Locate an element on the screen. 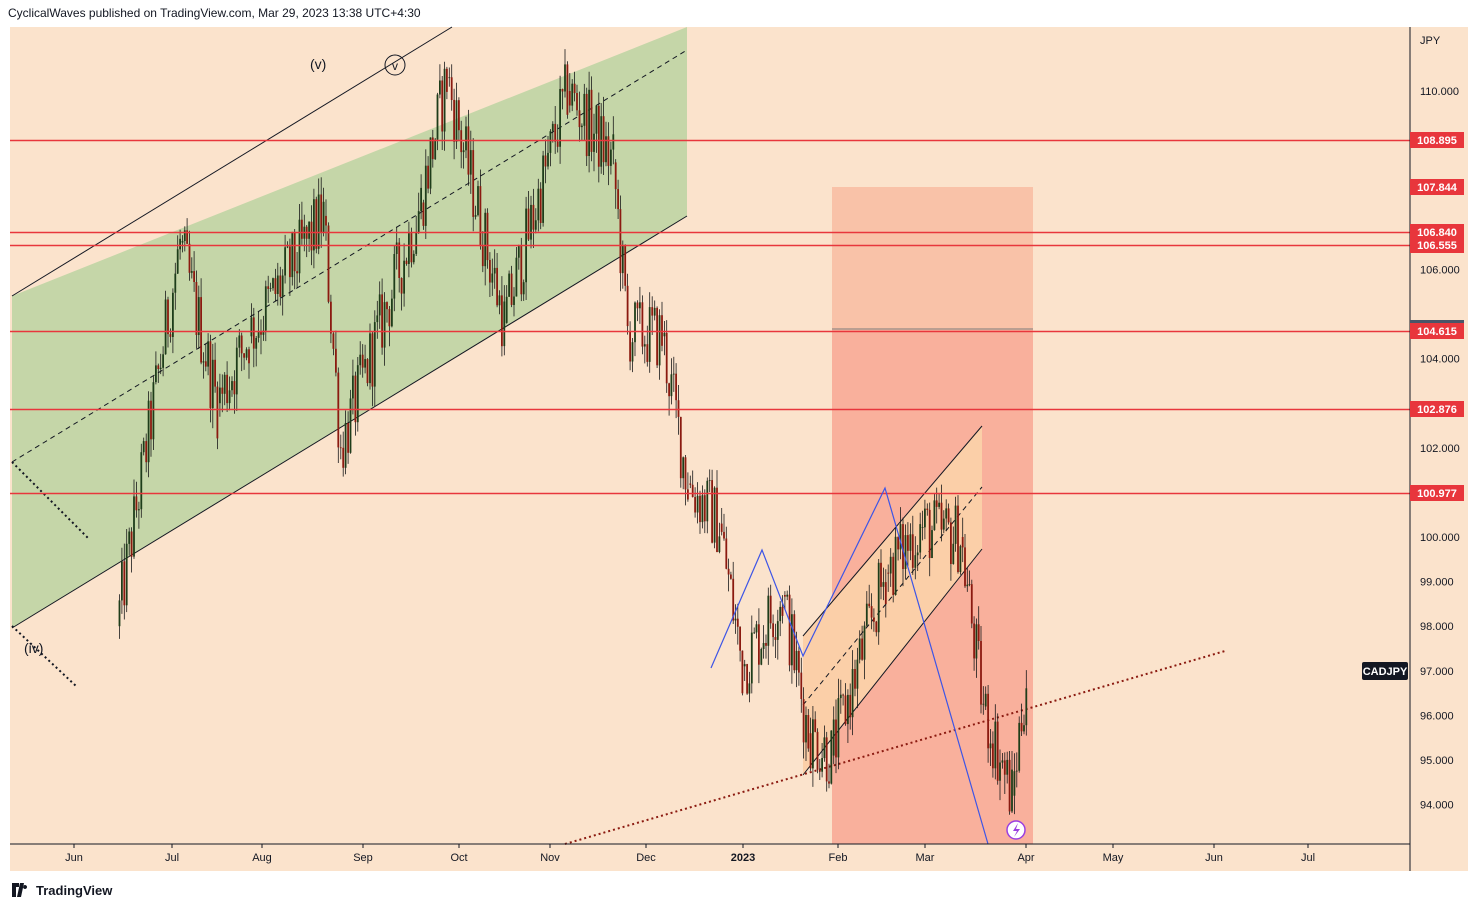 This screenshot has height=907, width=1478. footer-brand: TradingView is located at coordinates (61, 890).